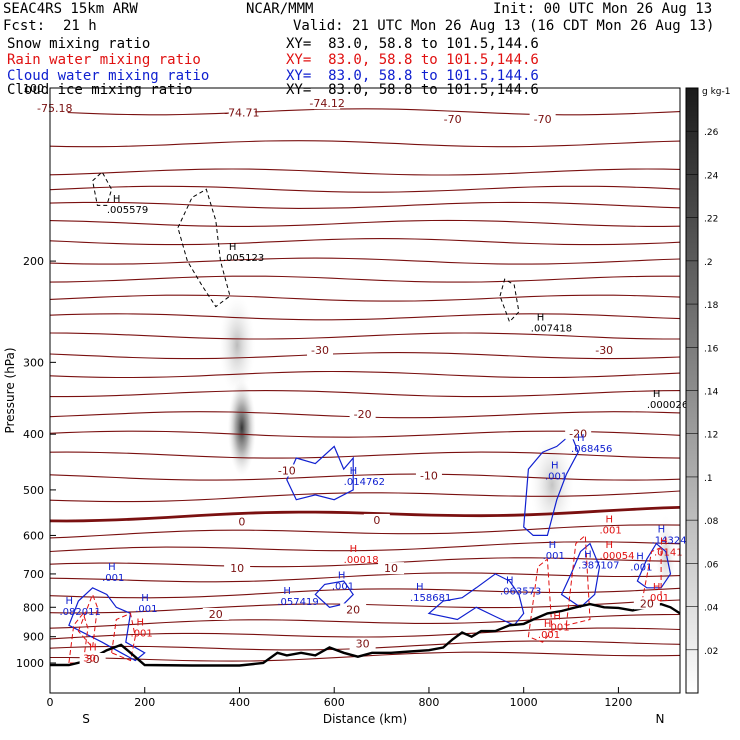  I want to click on isotherm-label: 10, so click(237, 568).